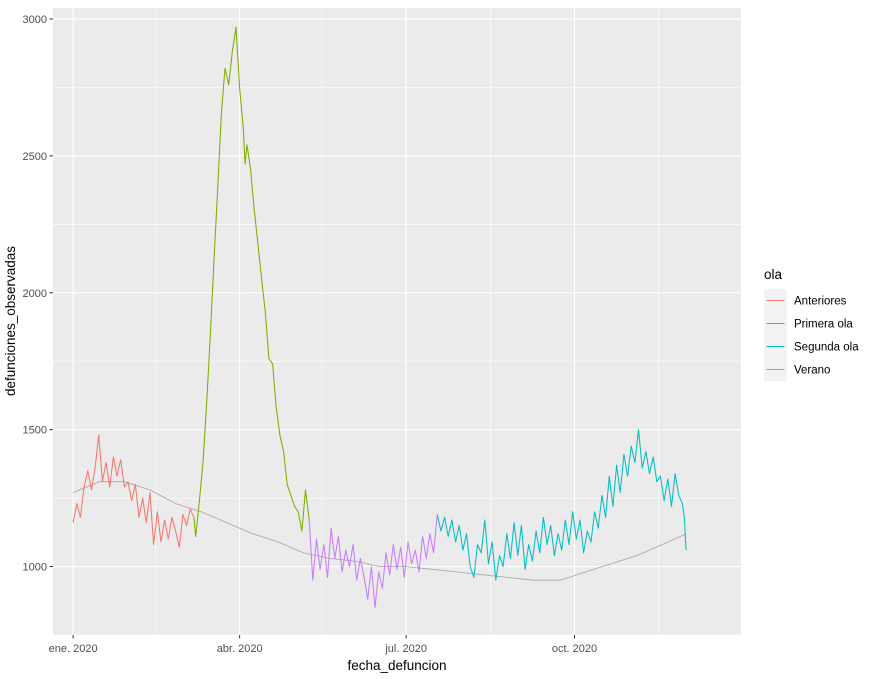 This screenshot has width=870, height=679. I want to click on y-axis: 1000 1500 2000 2500 3000, so click(38, 294).